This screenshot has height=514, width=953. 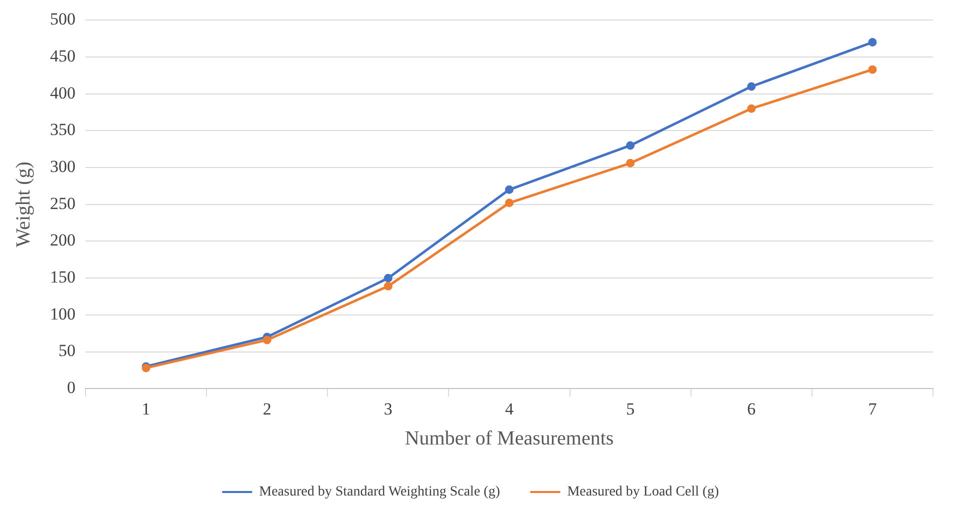 What do you see at coordinates (267, 408) in the screenshot?
I see `x-tick-label: 2` at bounding box center [267, 408].